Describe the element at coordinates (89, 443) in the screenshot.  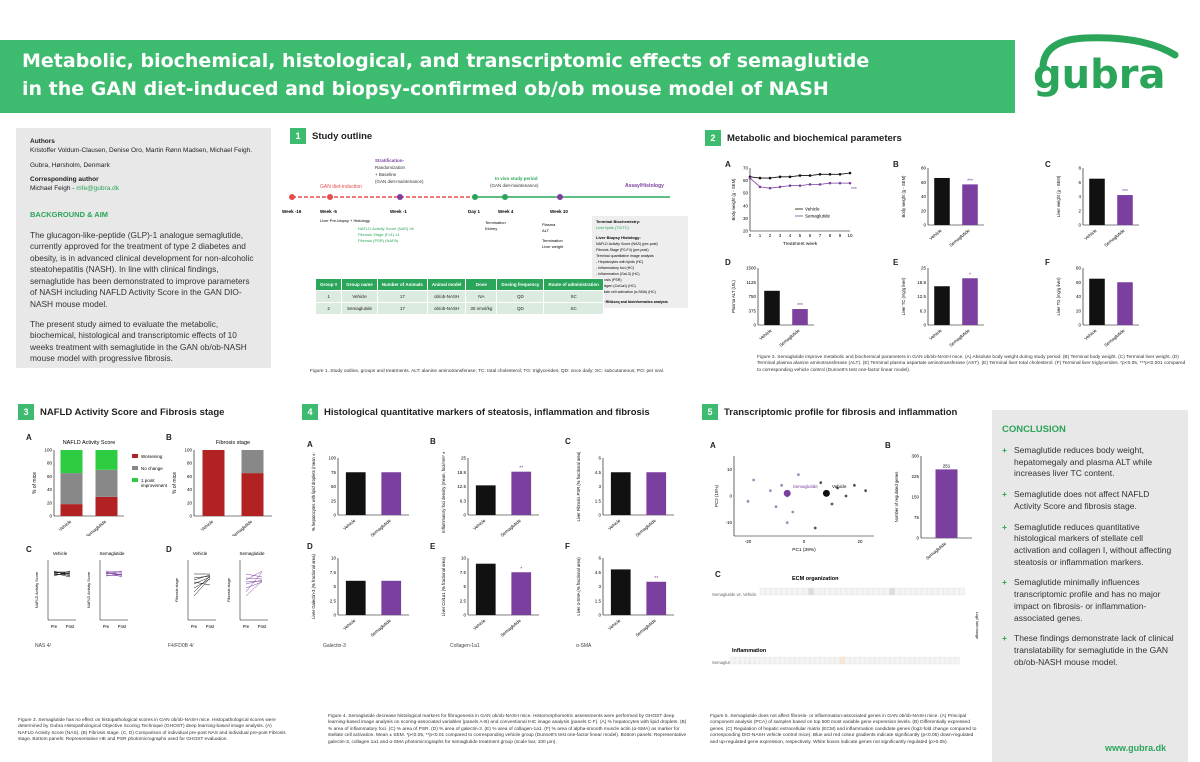
I see `chart-title: NAFLD Activity Score` at that location.